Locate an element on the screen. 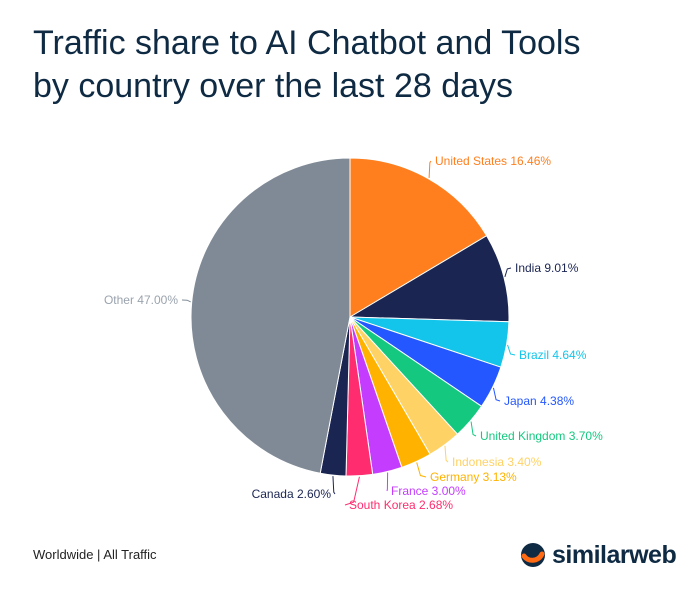 This screenshot has height=590, width=700. slice-label-south-korea: South Korea 2.68% is located at coordinates (401, 505).